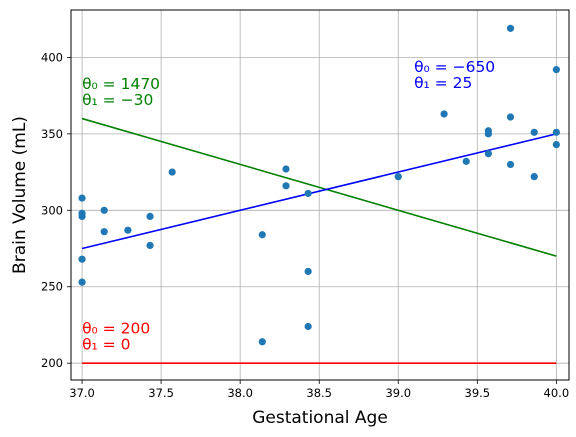 This screenshot has width=576, height=437. What do you see at coordinates (161, 393) in the screenshot?
I see `x-tick-label: 37.5` at bounding box center [161, 393].